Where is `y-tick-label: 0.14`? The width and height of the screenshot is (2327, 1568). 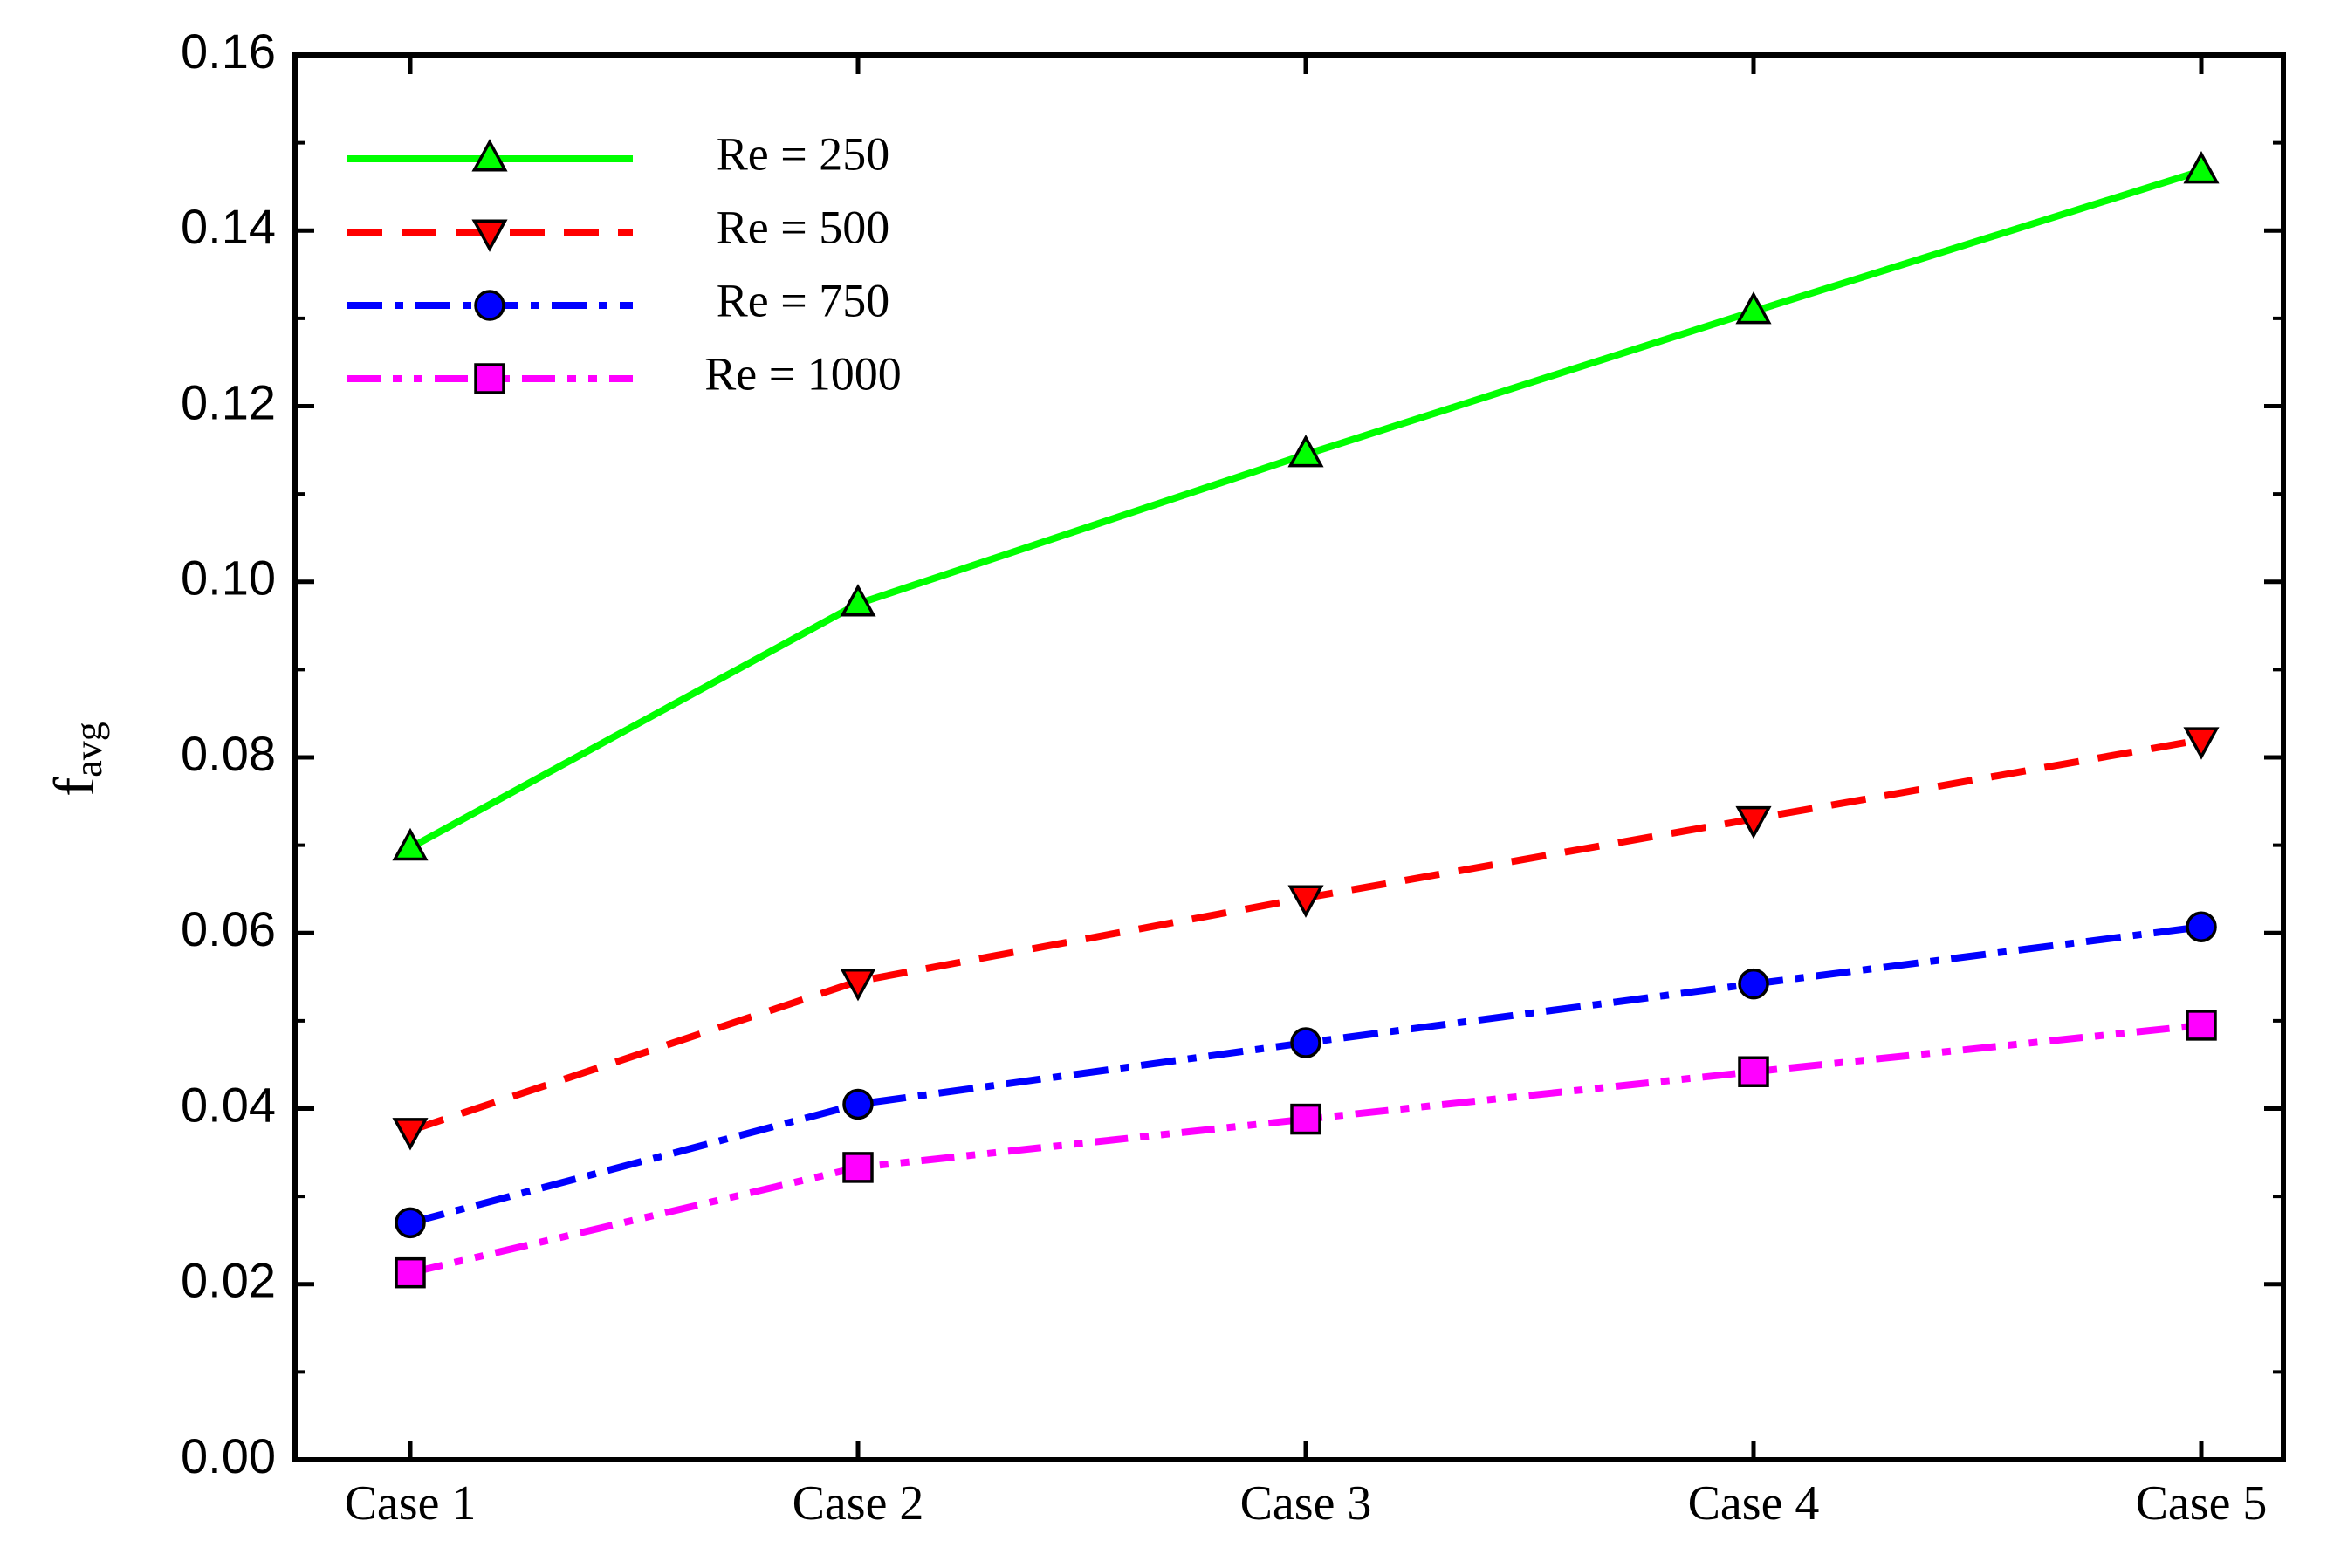 y-tick-label: 0.14 is located at coordinates (228, 226).